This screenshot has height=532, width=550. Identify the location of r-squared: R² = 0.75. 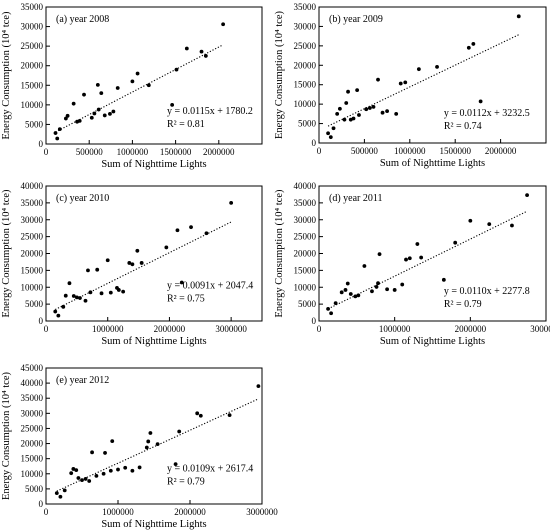
(186, 299).